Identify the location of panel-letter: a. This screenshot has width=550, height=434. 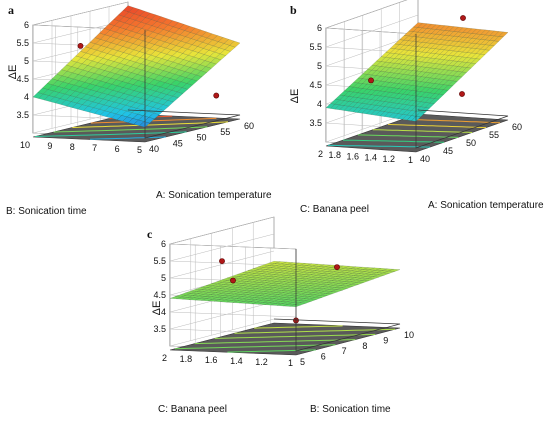
(11, 10).